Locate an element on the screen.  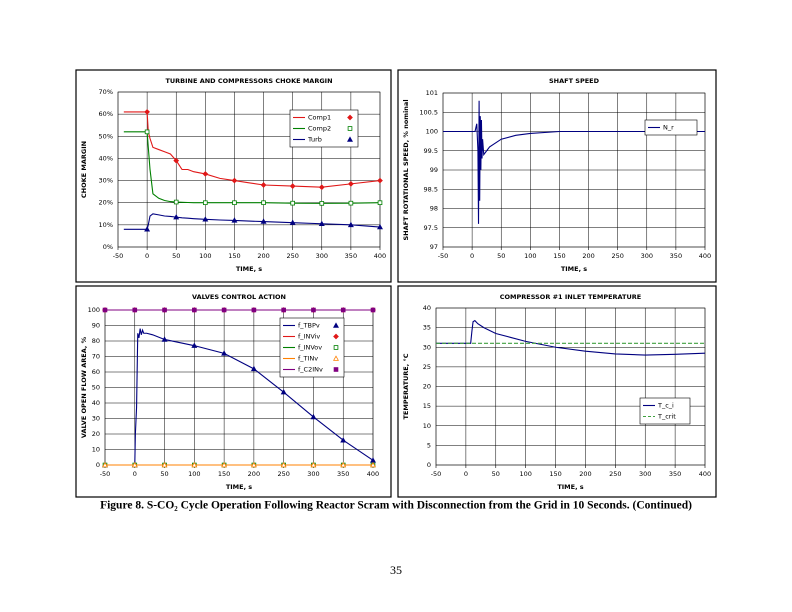
y-tick-label: 0% is located at coordinates (108, 247).